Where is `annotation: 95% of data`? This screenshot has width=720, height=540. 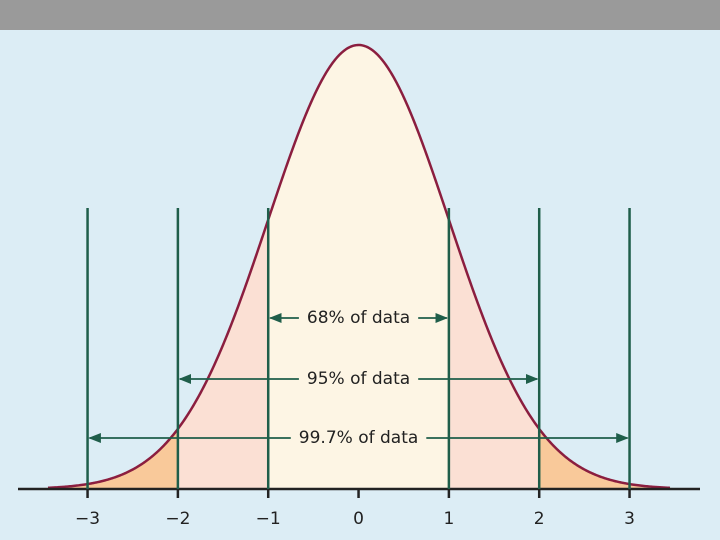
annotation: 95% of data is located at coordinates (358, 379).